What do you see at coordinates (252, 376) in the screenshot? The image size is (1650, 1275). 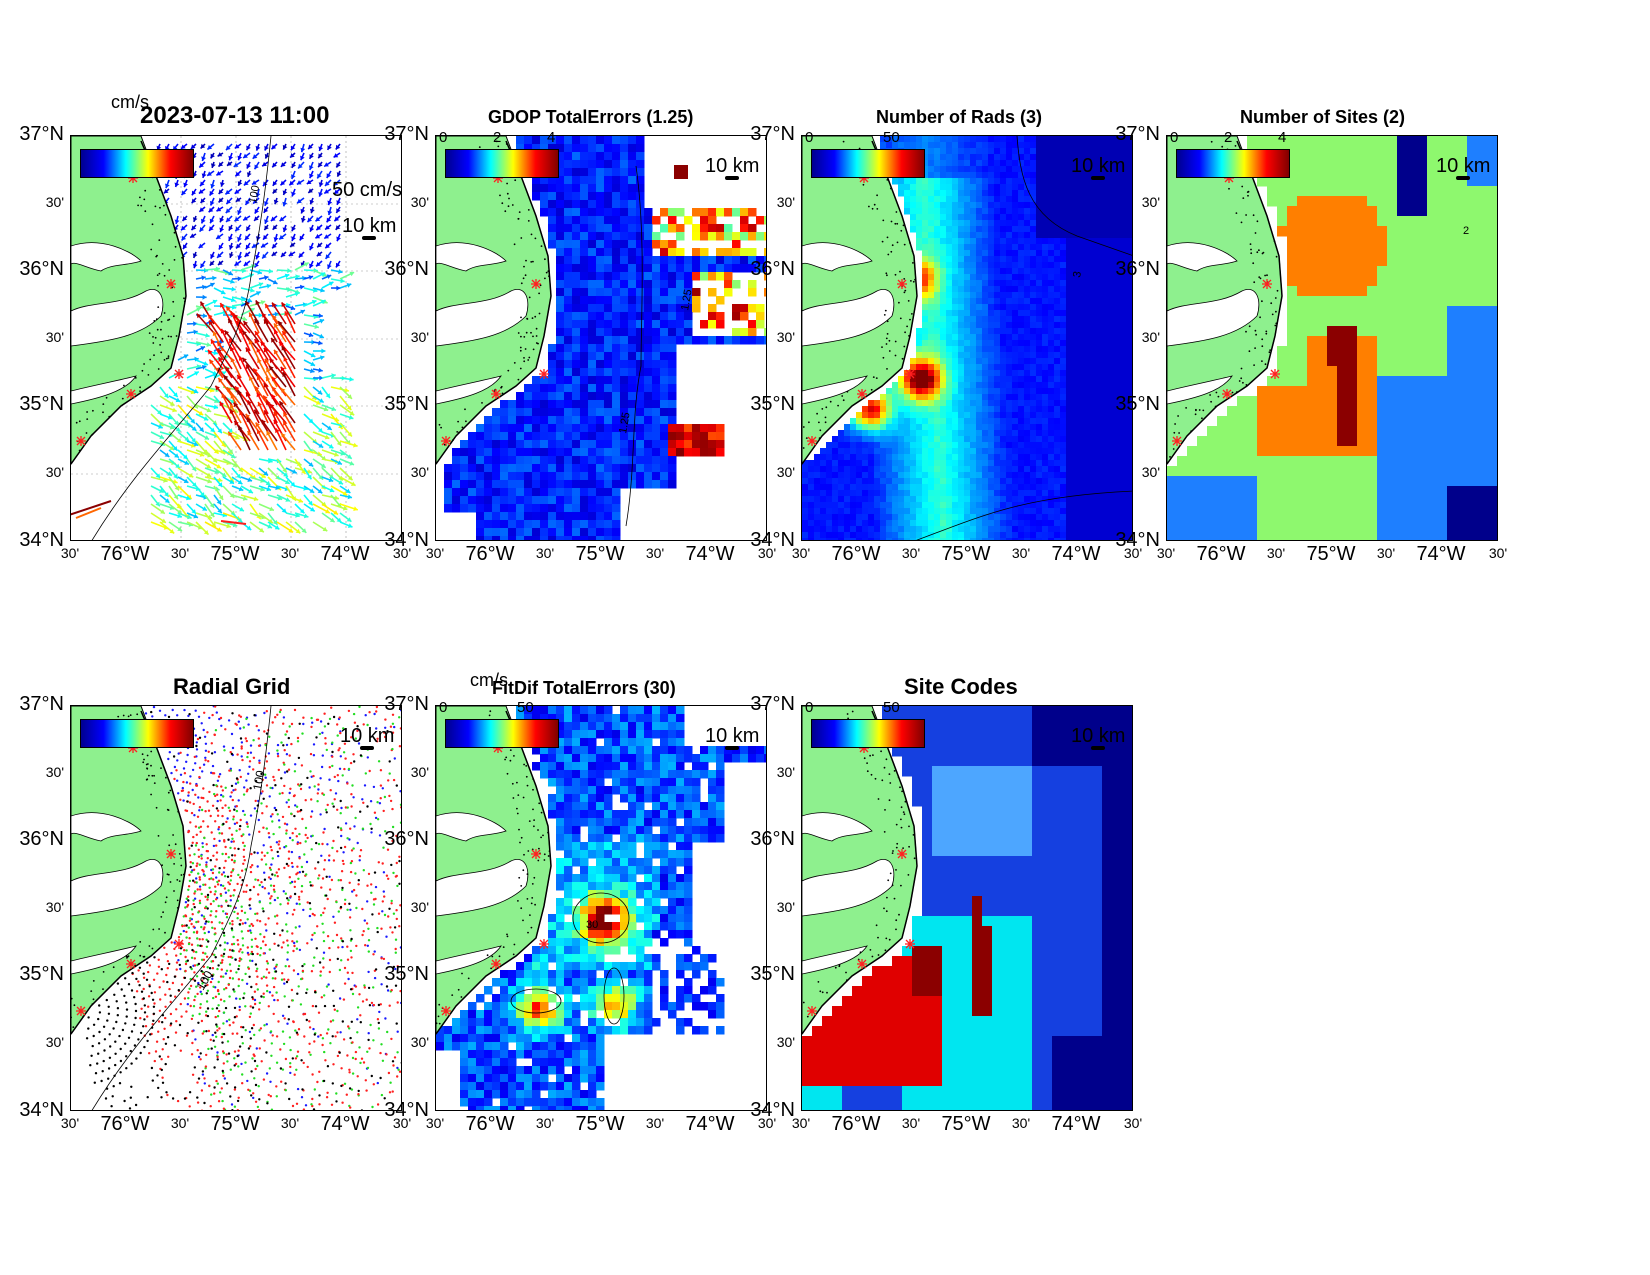 I see `current-vector` at bounding box center [252, 376].